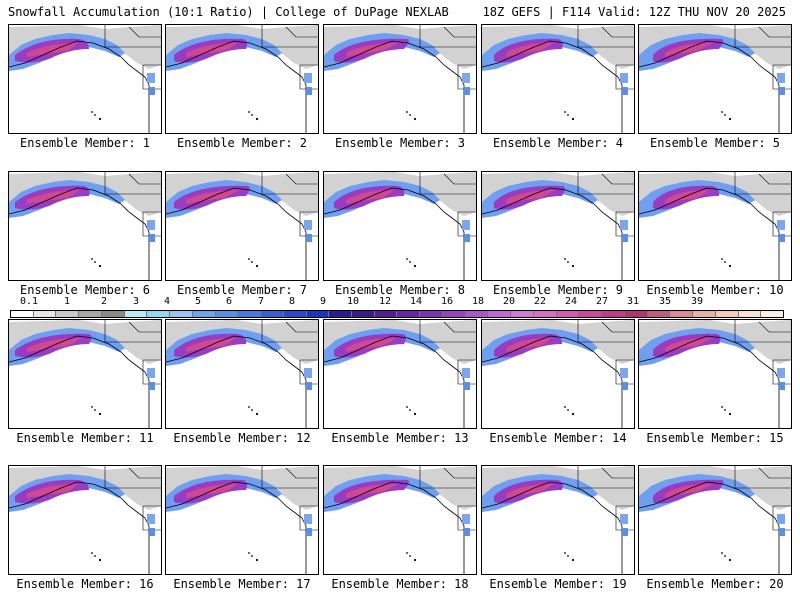 The height and width of the screenshot is (600, 800). What do you see at coordinates (715, 143) in the screenshot?
I see `ensemble-member-label: Ensemble Member: 5` at bounding box center [715, 143].